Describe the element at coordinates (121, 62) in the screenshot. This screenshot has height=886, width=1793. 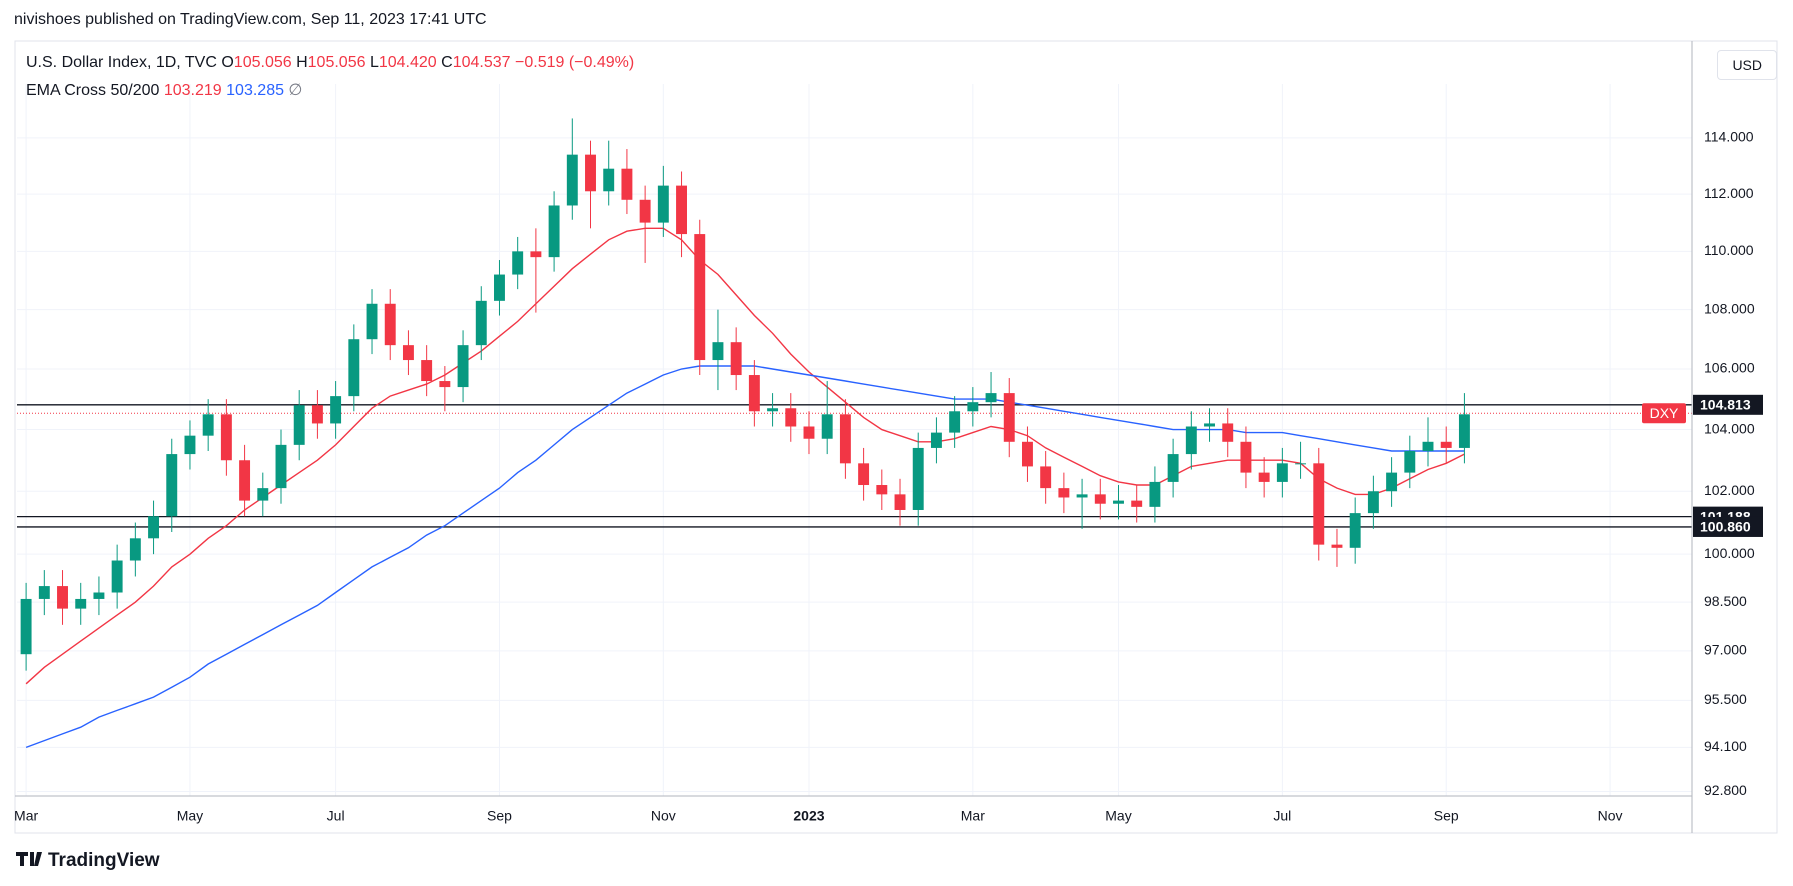
I see `symbol: U.S. Dollar Index, 1D, TVC` at that location.